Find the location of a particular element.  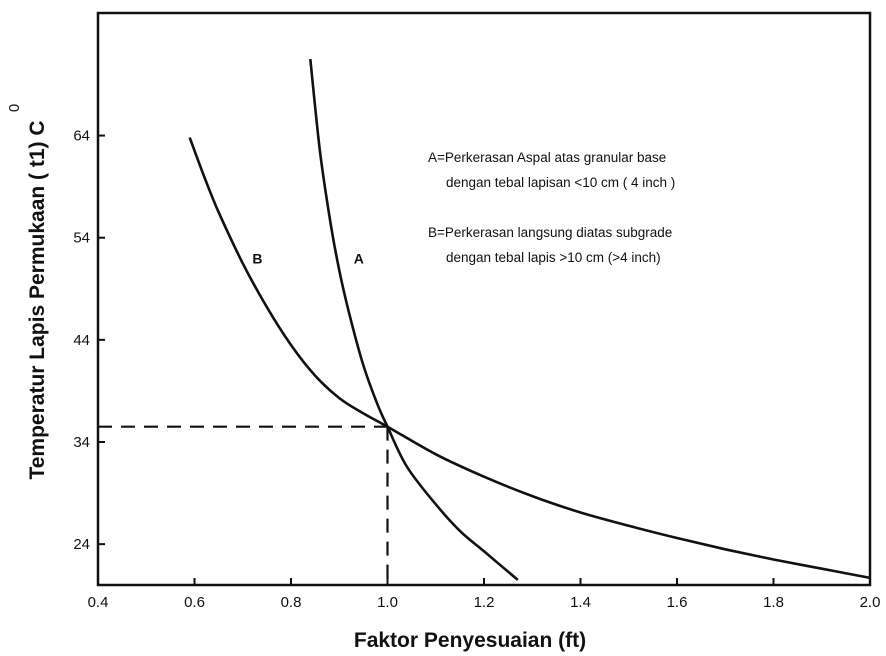

x-tick-label: 0.8 is located at coordinates (291, 602).